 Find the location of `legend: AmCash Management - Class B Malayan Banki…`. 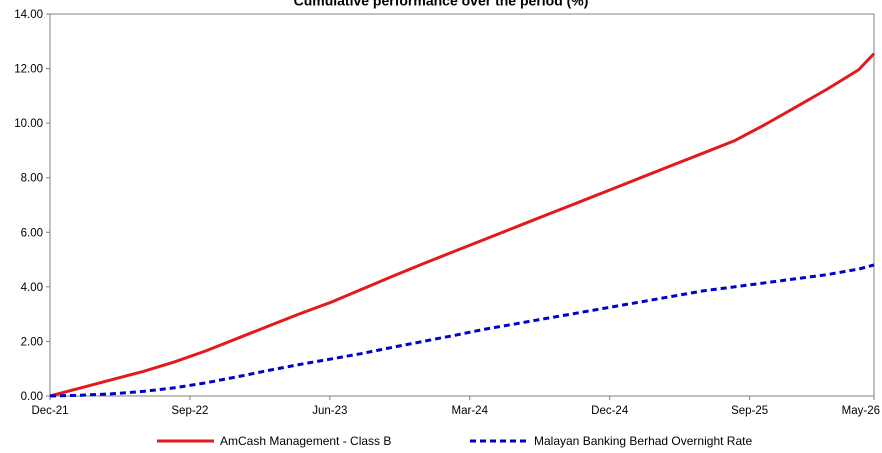

legend: AmCash Management - Class B Malayan Banki… is located at coordinates (454, 441).